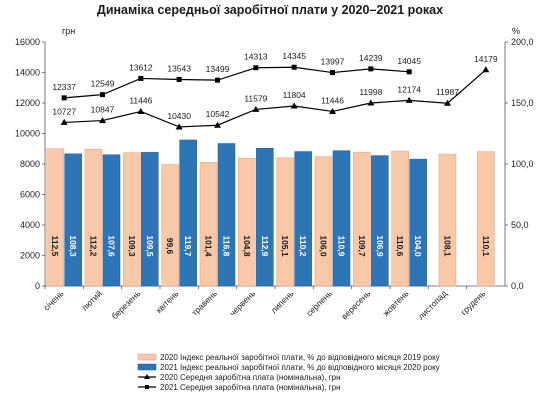 The width and height of the screenshot is (550, 411). I want to click on category-label: липень, so click(282, 301).